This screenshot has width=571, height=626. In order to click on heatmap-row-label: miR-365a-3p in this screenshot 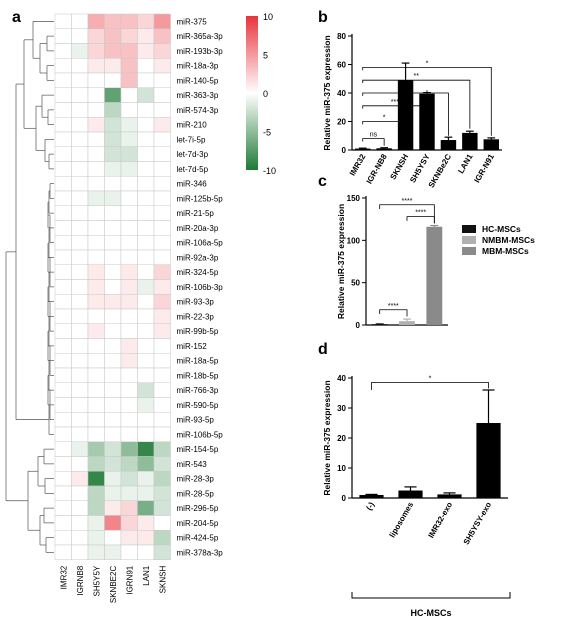, I will do `click(200, 36)`.